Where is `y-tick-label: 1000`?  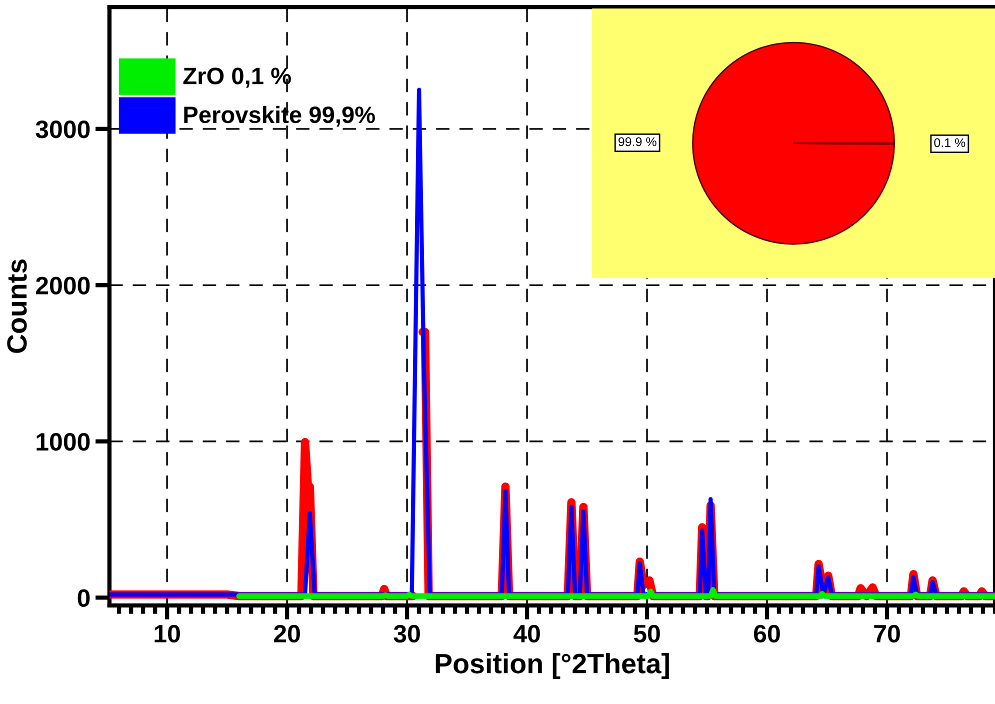
y-tick-label: 1000 is located at coordinates (63, 441).